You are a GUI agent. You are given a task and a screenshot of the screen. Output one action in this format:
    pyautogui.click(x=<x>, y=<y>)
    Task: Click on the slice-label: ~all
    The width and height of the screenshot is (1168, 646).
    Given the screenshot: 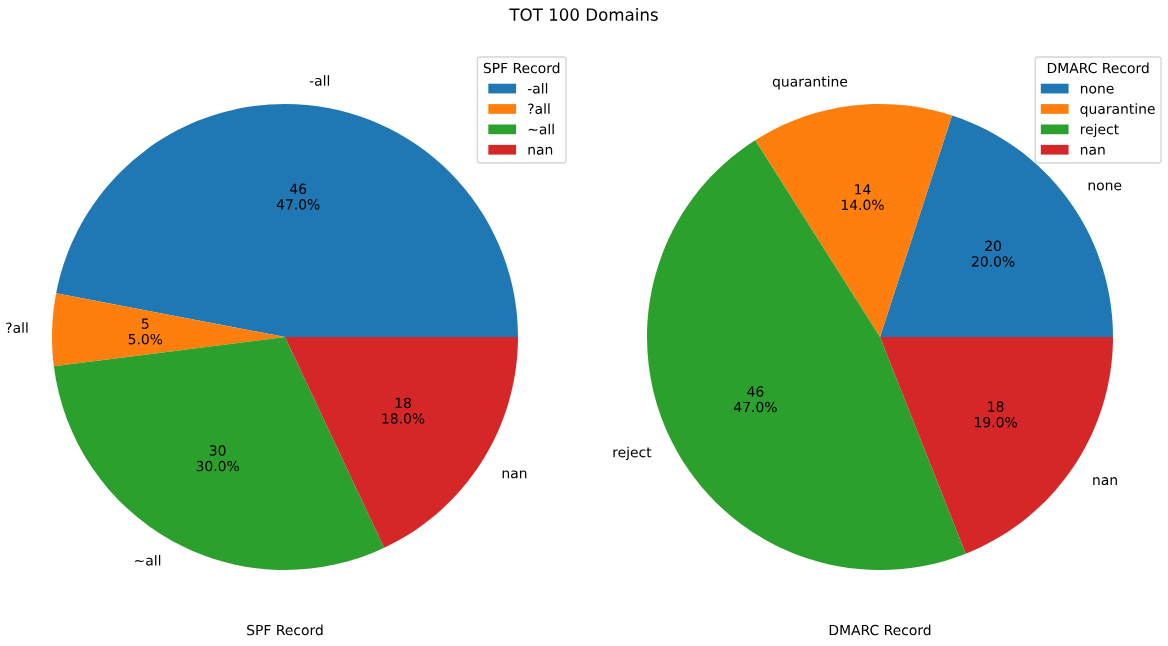 What is the action you would take?
    pyautogui.click(x=148, y=560)
    